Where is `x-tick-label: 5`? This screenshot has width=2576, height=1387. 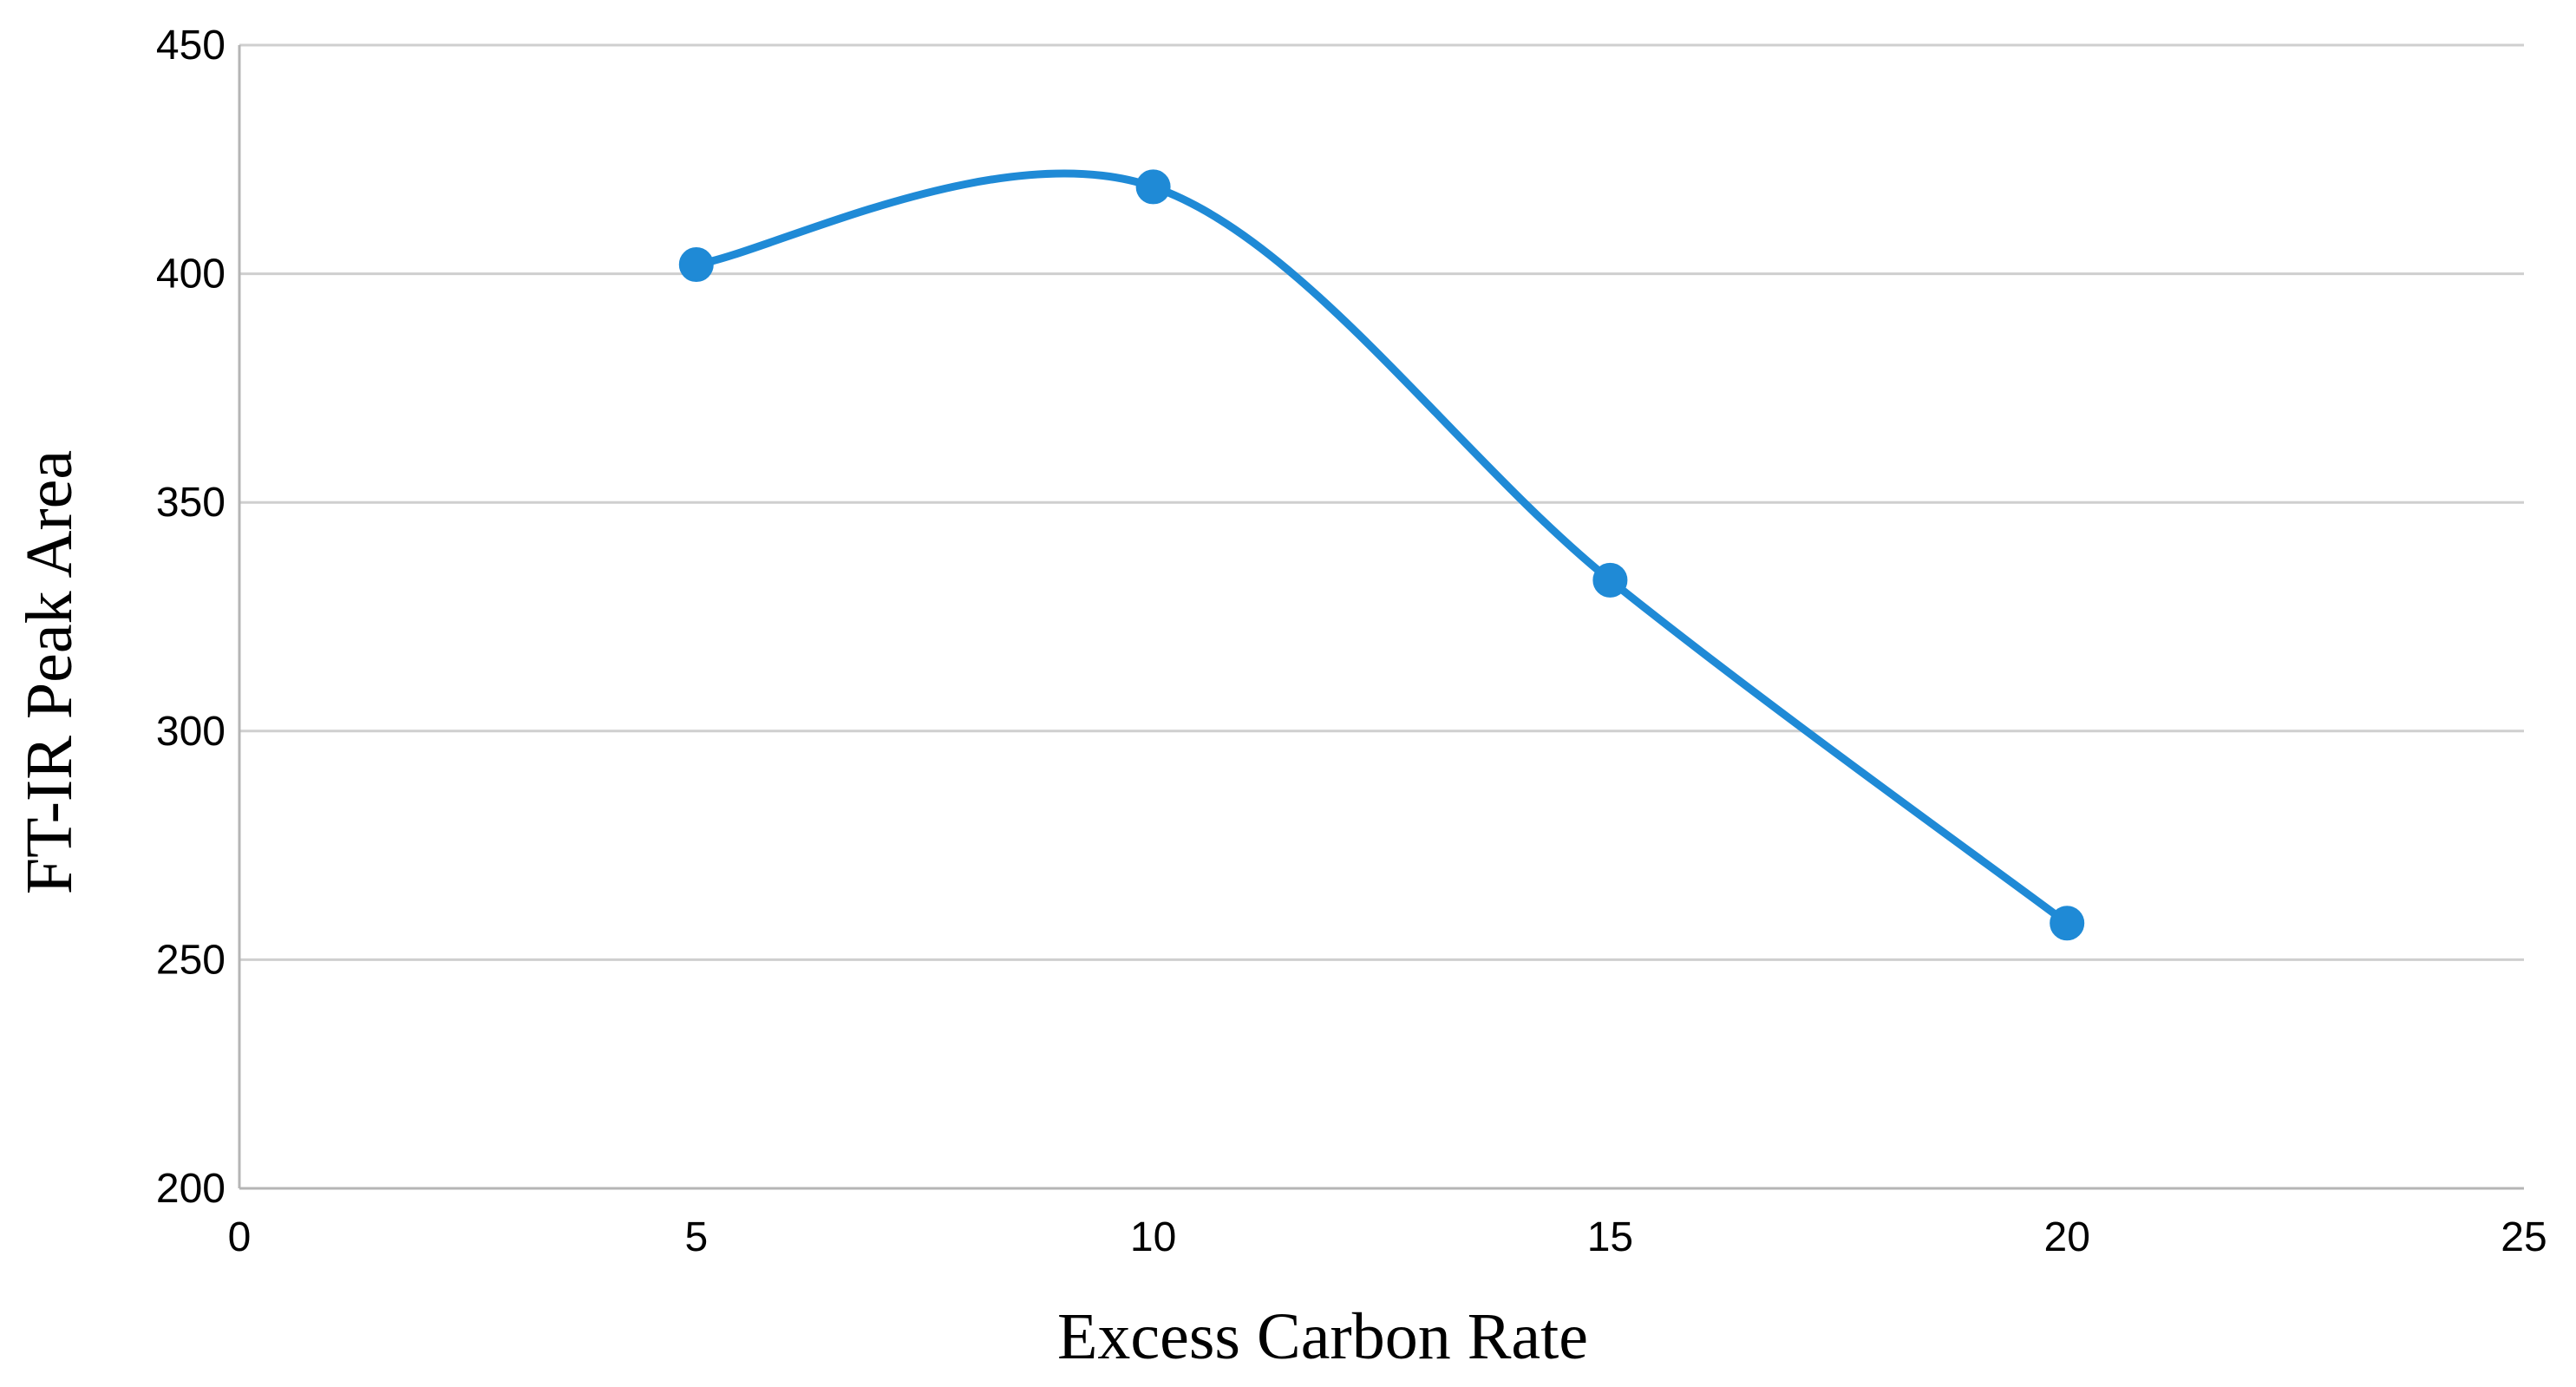 x-tick-label: 5 is located at coordinates (696, 1237).